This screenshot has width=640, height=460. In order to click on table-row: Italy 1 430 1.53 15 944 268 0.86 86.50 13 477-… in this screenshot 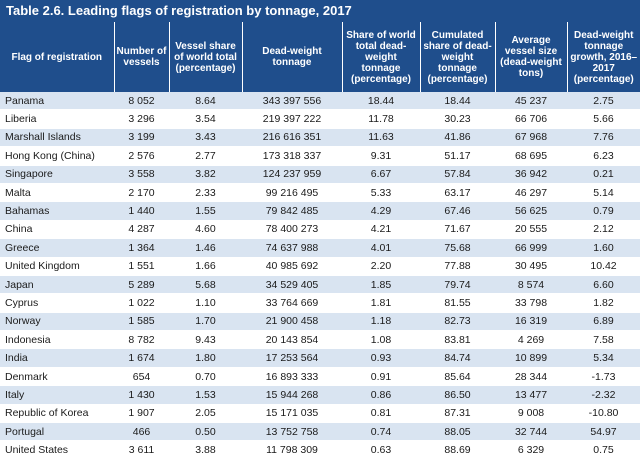, I will do `click(320, 395)`.